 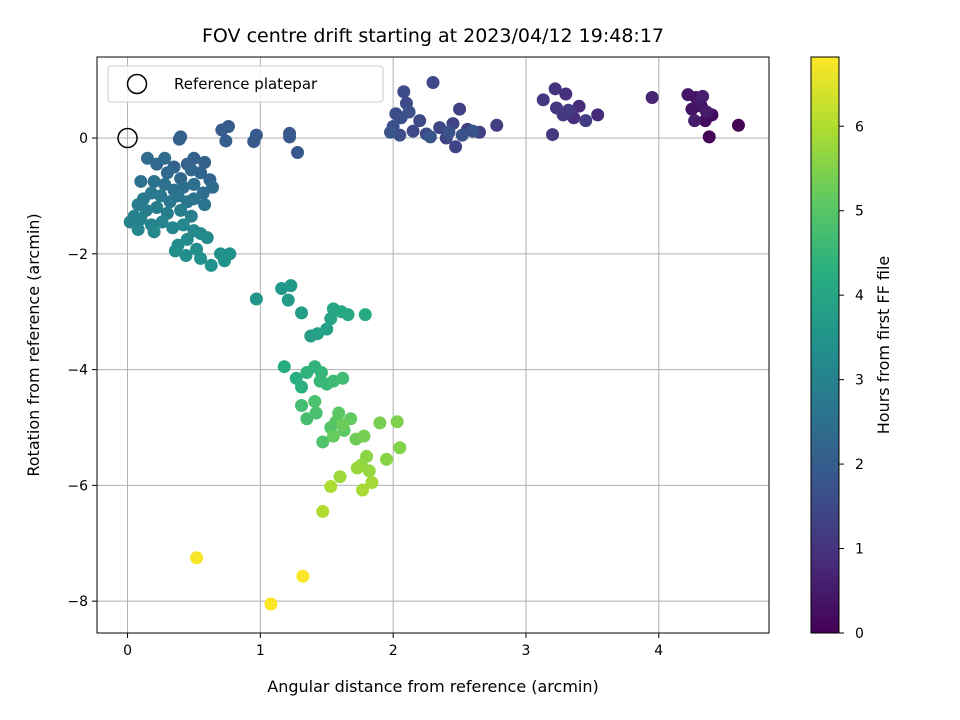 I want to click on colorbar-tick-label: 1, so click(x=859, y=550).